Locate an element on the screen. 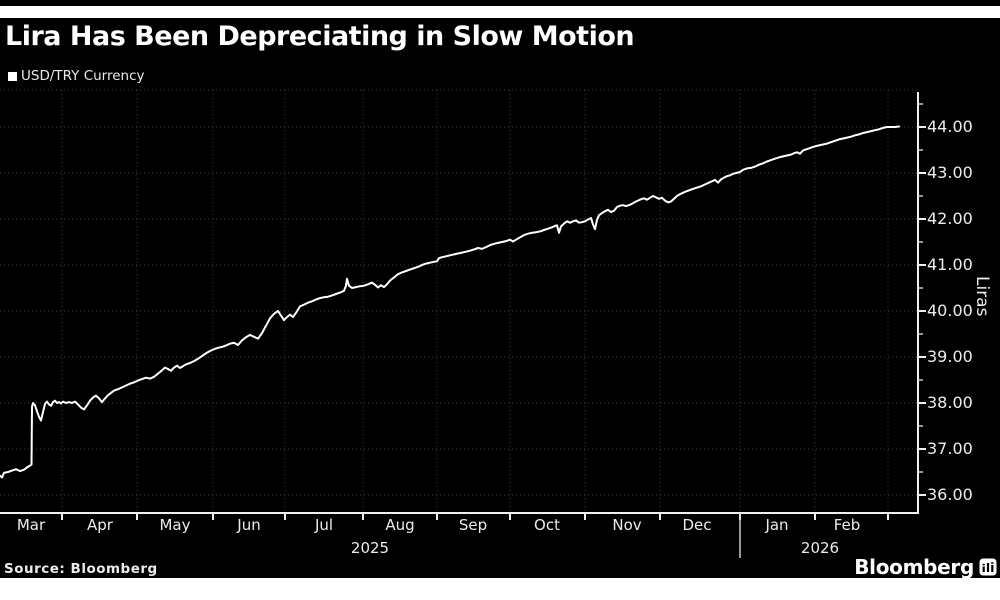  x-tick-label: Oct is located at coordinates (547, 525).